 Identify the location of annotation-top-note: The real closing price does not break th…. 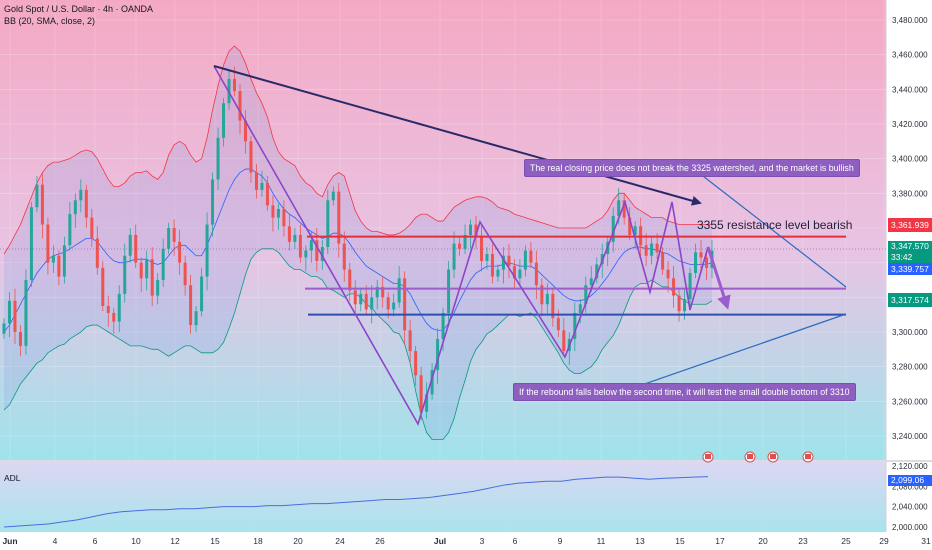
(692, 168).